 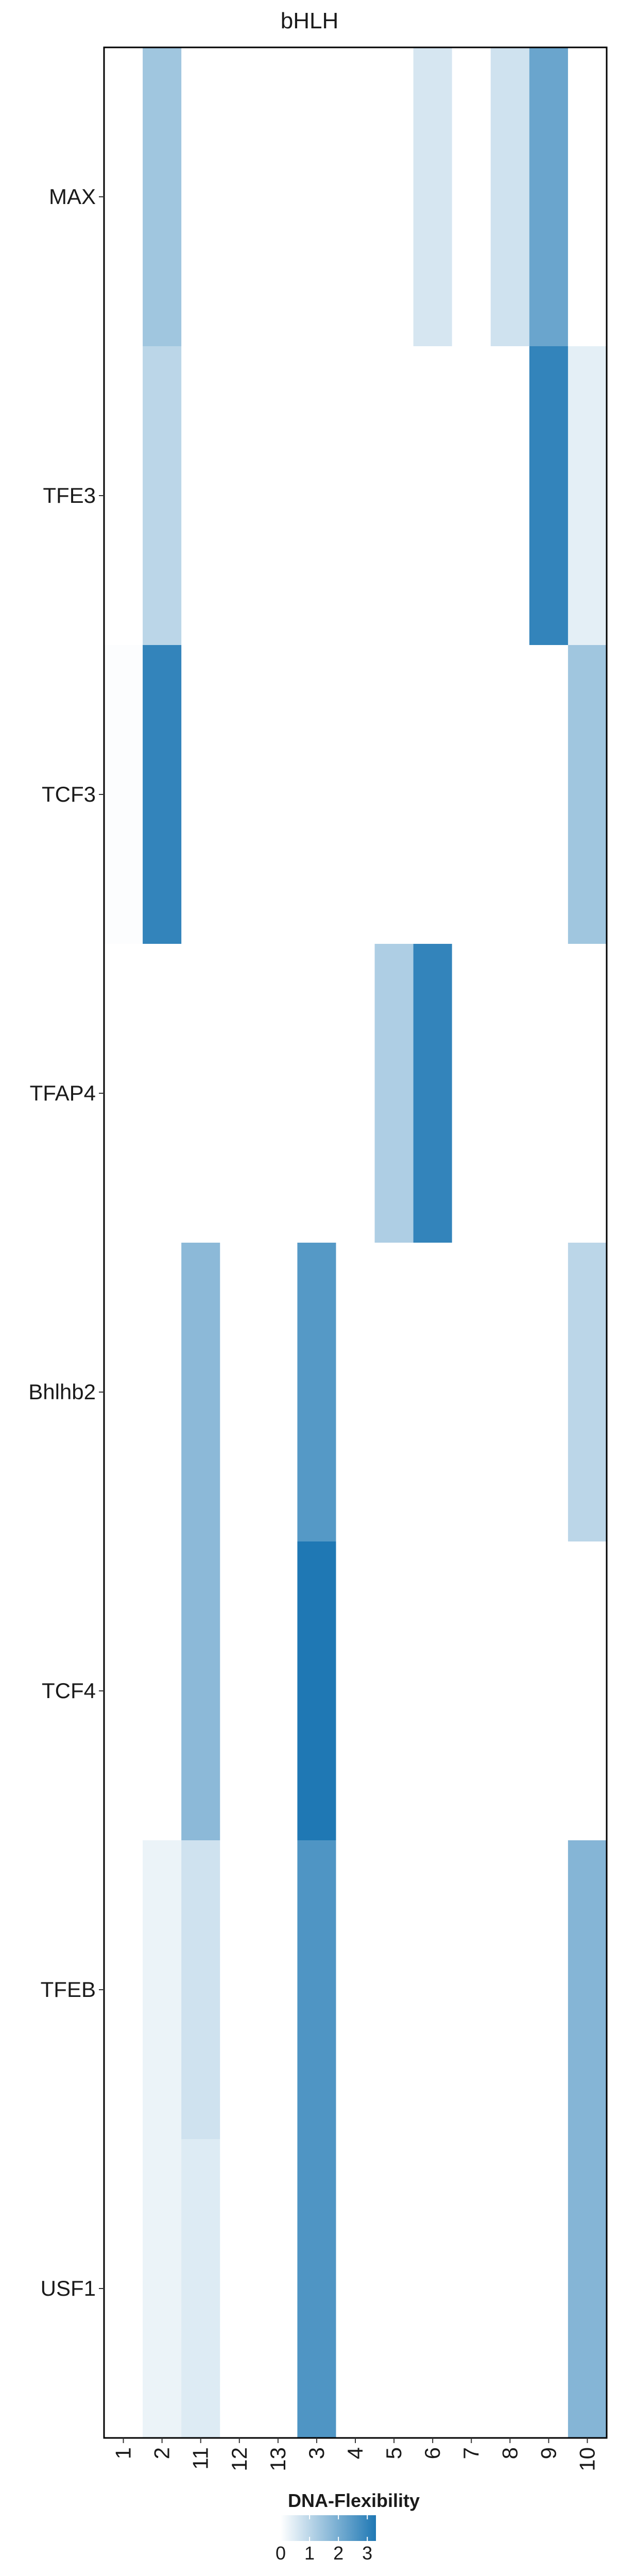 What do you see at coordinates (354, 2500) in the screenshot?
I see `legend-title: DNA-Flexibility` at bounding box center [354, 2500].